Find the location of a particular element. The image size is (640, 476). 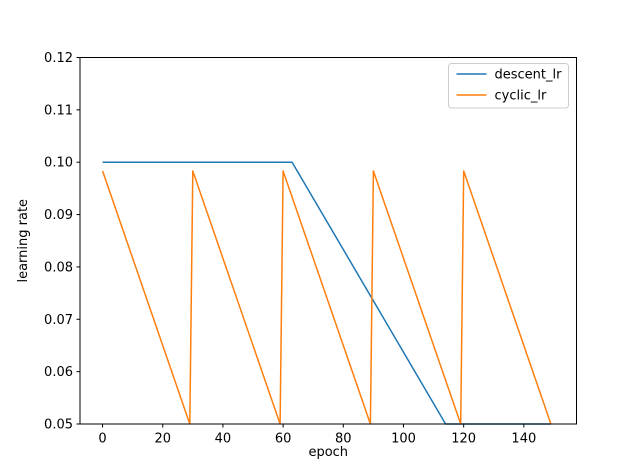

x-tick-label: 100 is located at coordinates (403, 439).